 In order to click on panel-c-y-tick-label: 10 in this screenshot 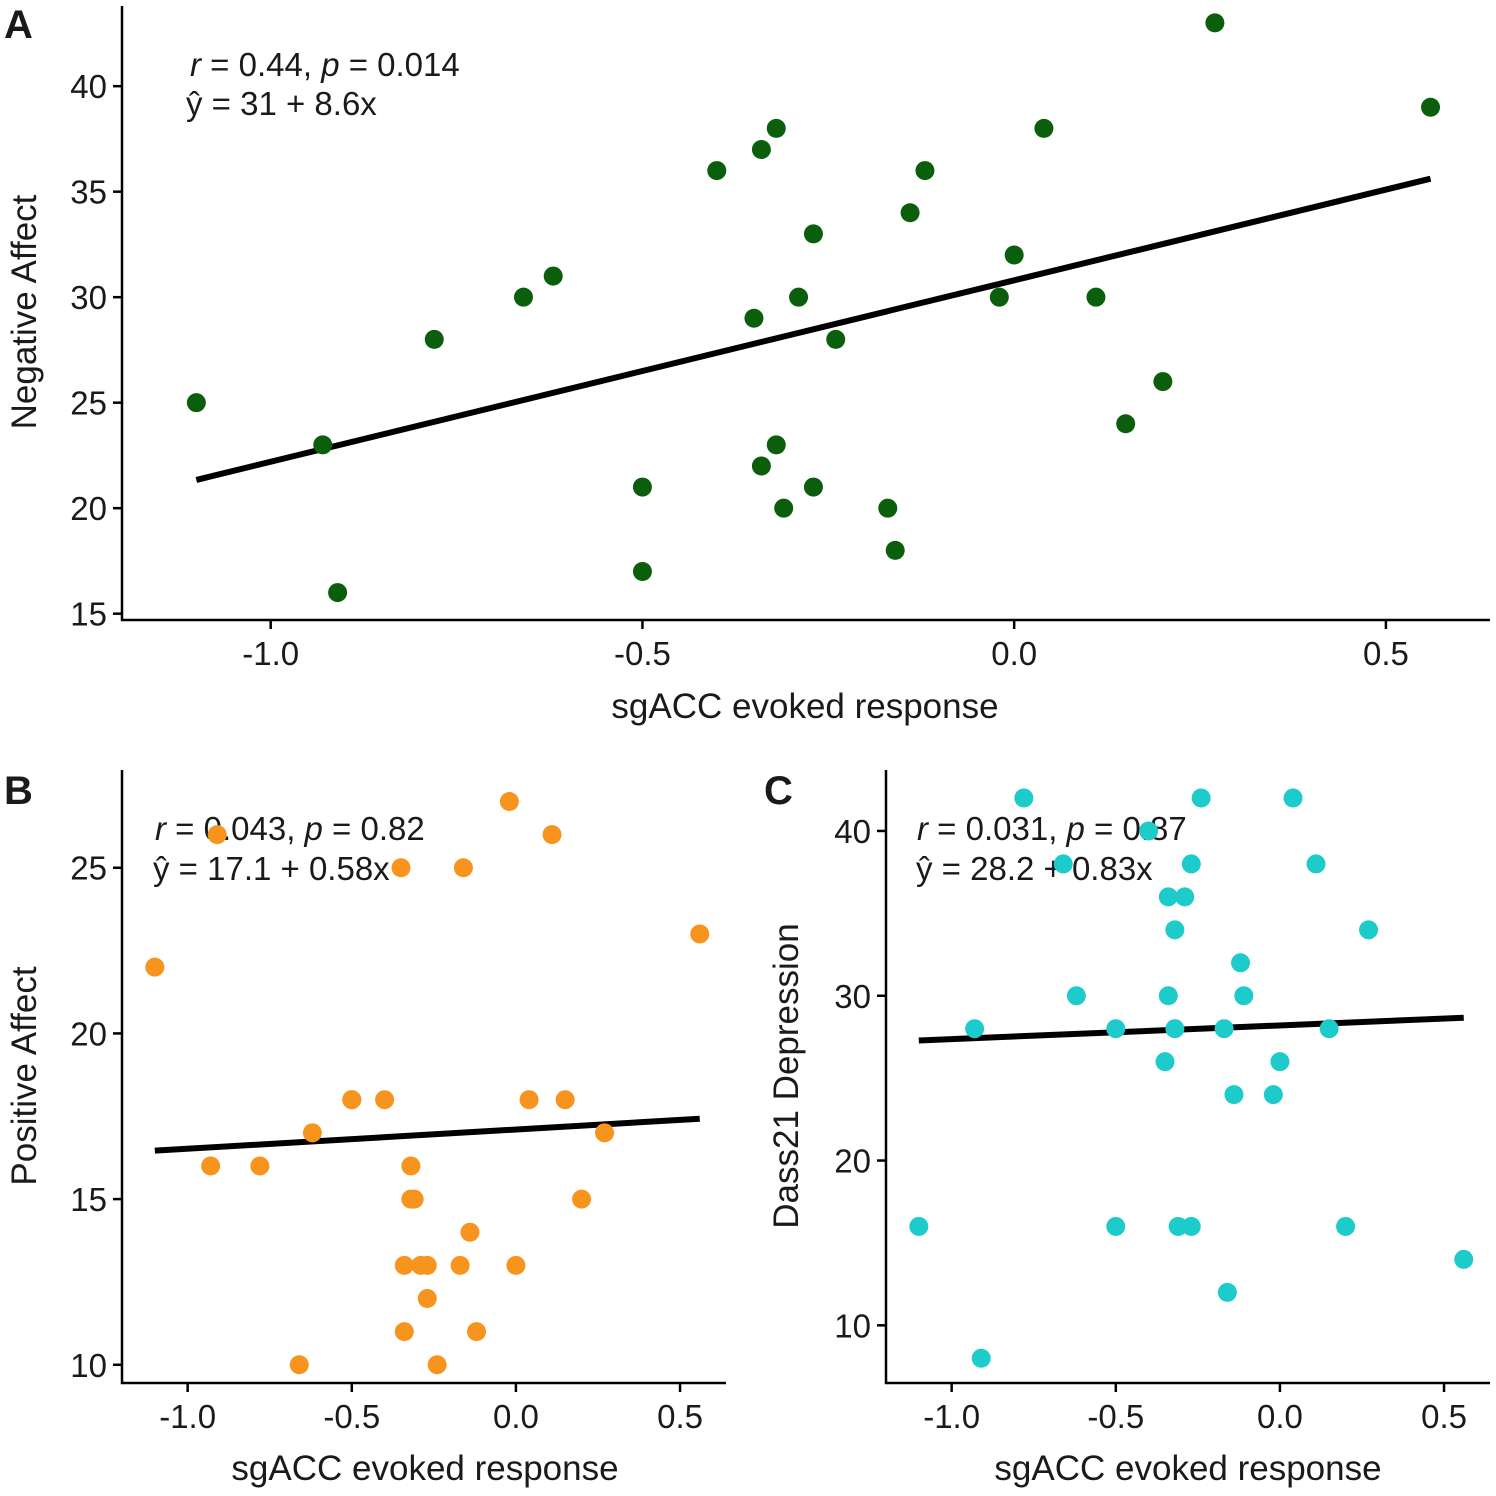, I will do `click(852, 1325)`.